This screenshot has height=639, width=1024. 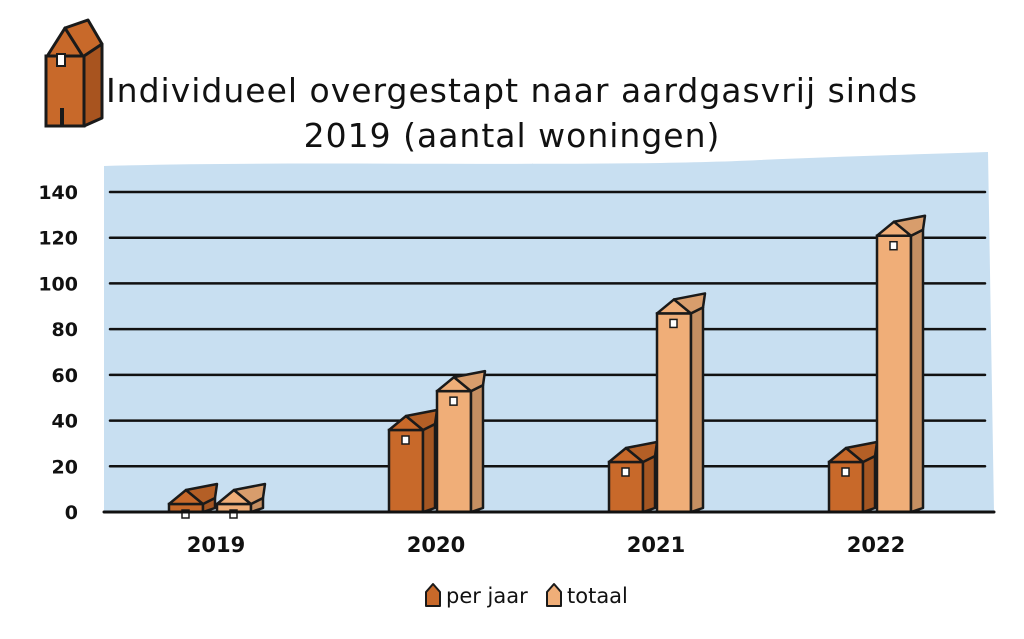 I want to click on bar-per-jaar-2020, so click(x=413, y=461).